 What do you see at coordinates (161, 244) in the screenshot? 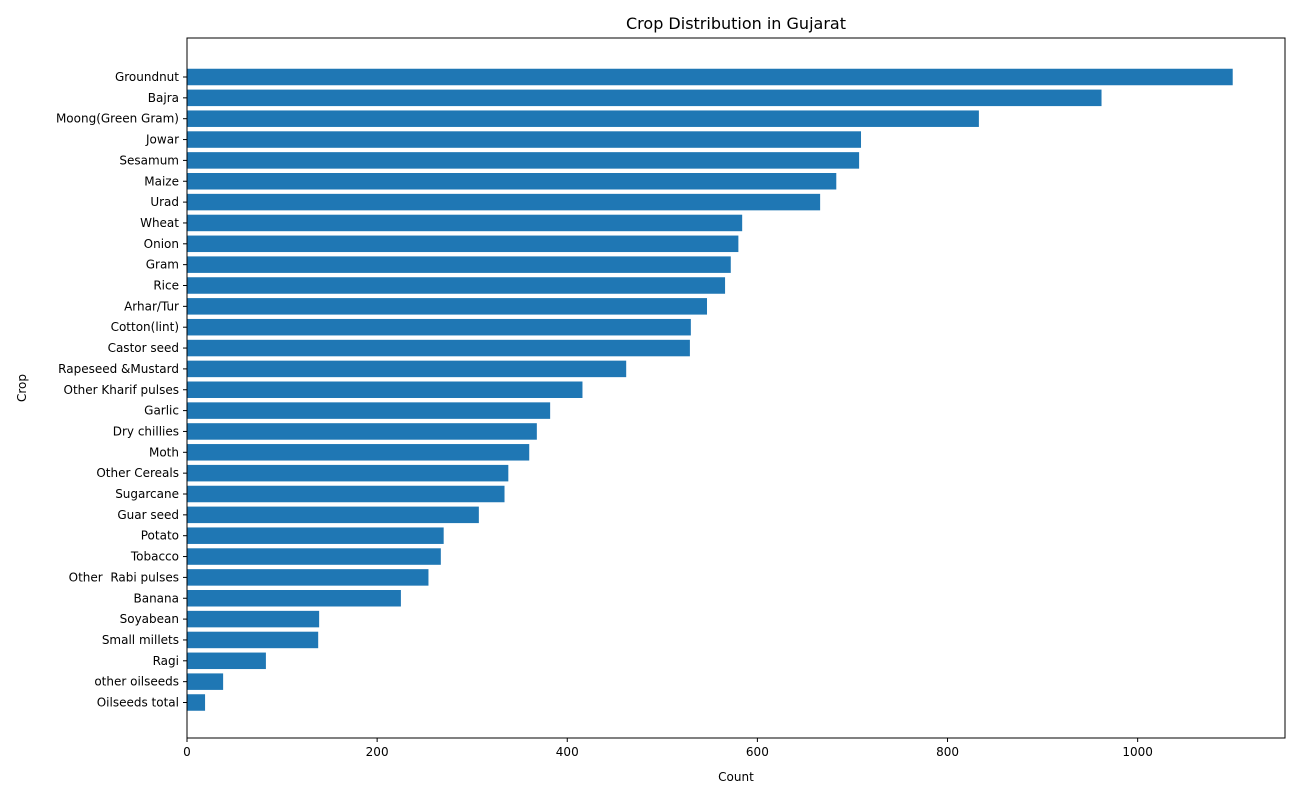
I see `y-tick-label: Onion` at bounding box center [161, 244].